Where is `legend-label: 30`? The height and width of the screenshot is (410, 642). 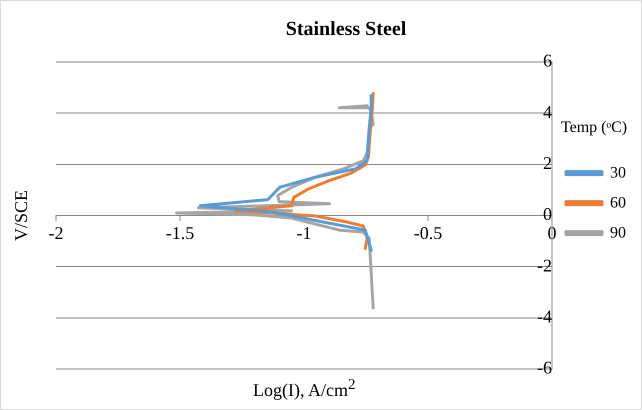 legend-label: 30 is located at coordinates (618, 173).